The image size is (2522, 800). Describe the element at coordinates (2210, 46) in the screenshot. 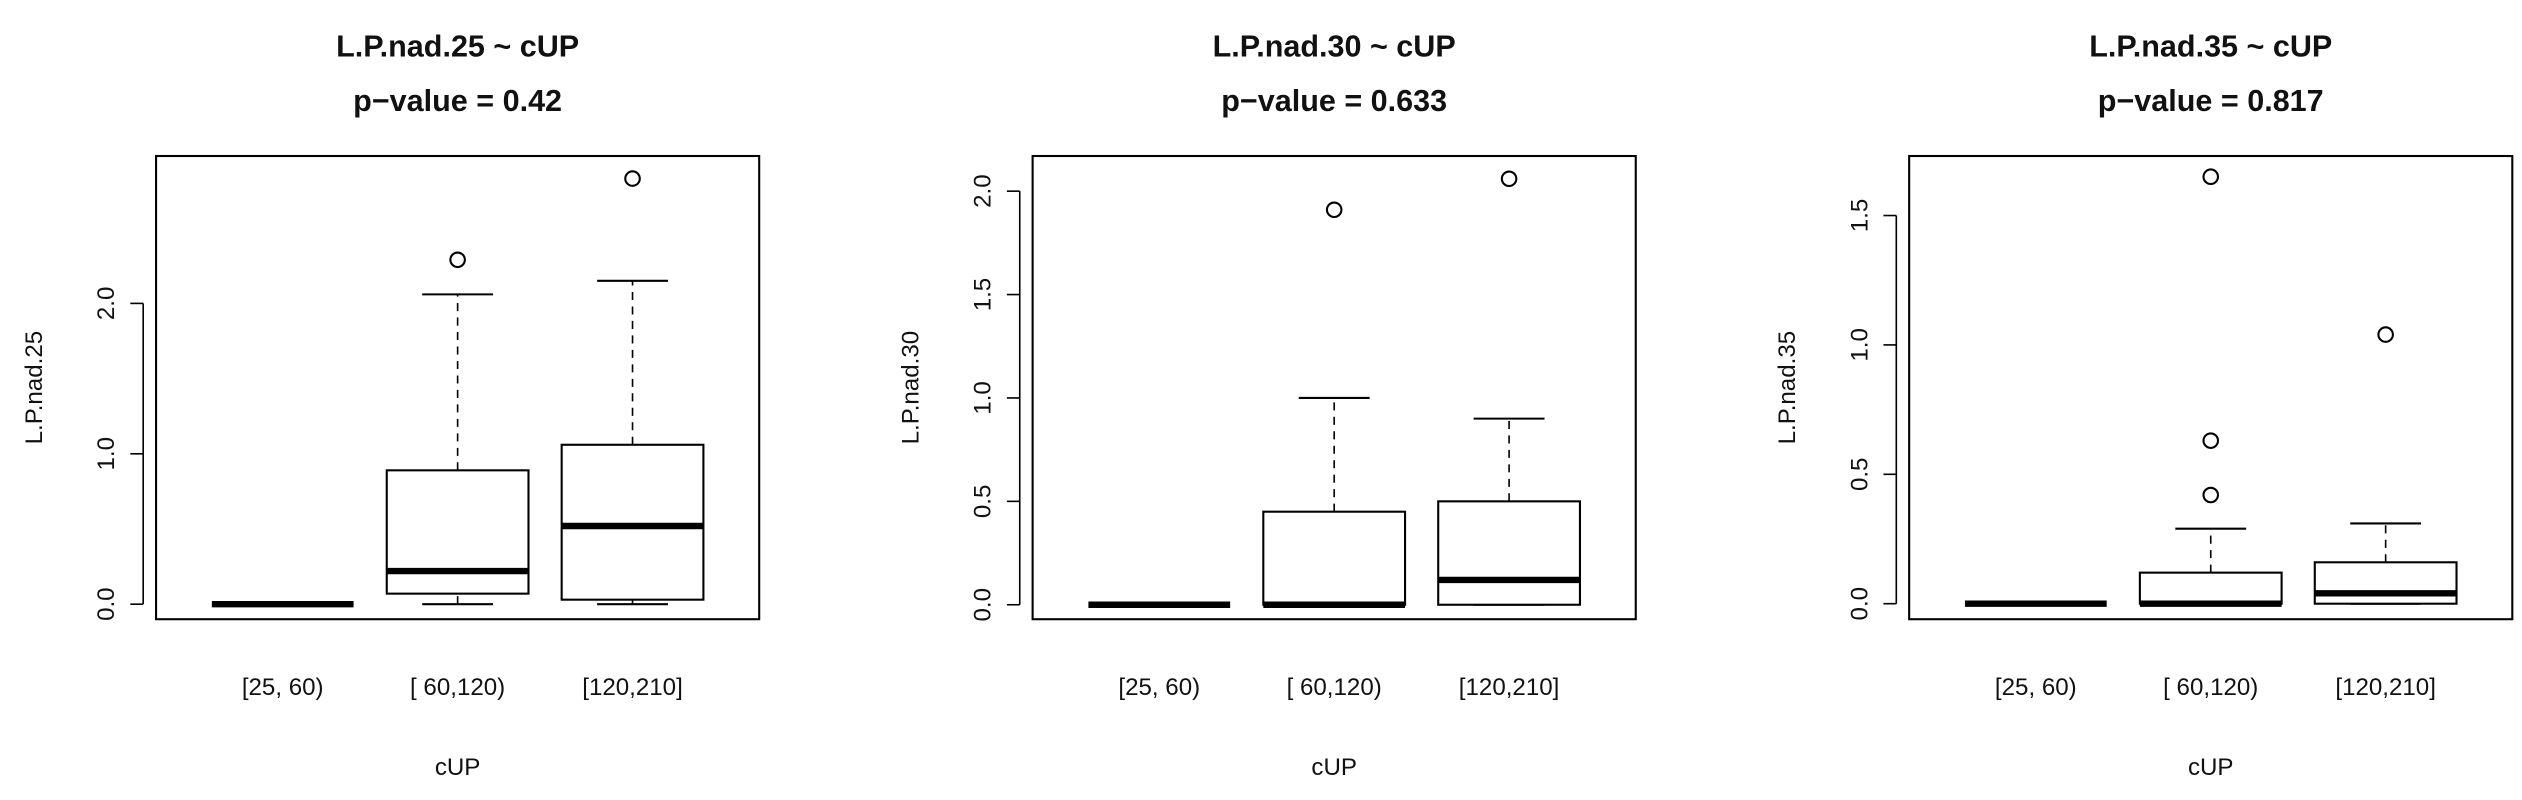

I see `chart-title: L.P.nad.35 ~ cUP` at that location.